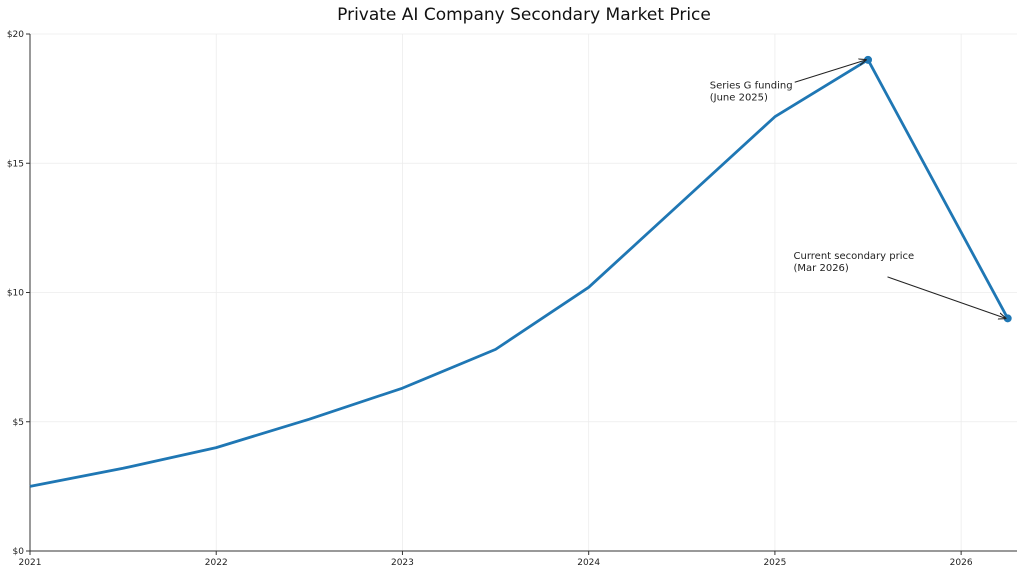  What do you see at coordinates (854, 256) in the screenshot?
I see `annotation-current-price-line1: Current secondary price` at bounding box center [854, 256].